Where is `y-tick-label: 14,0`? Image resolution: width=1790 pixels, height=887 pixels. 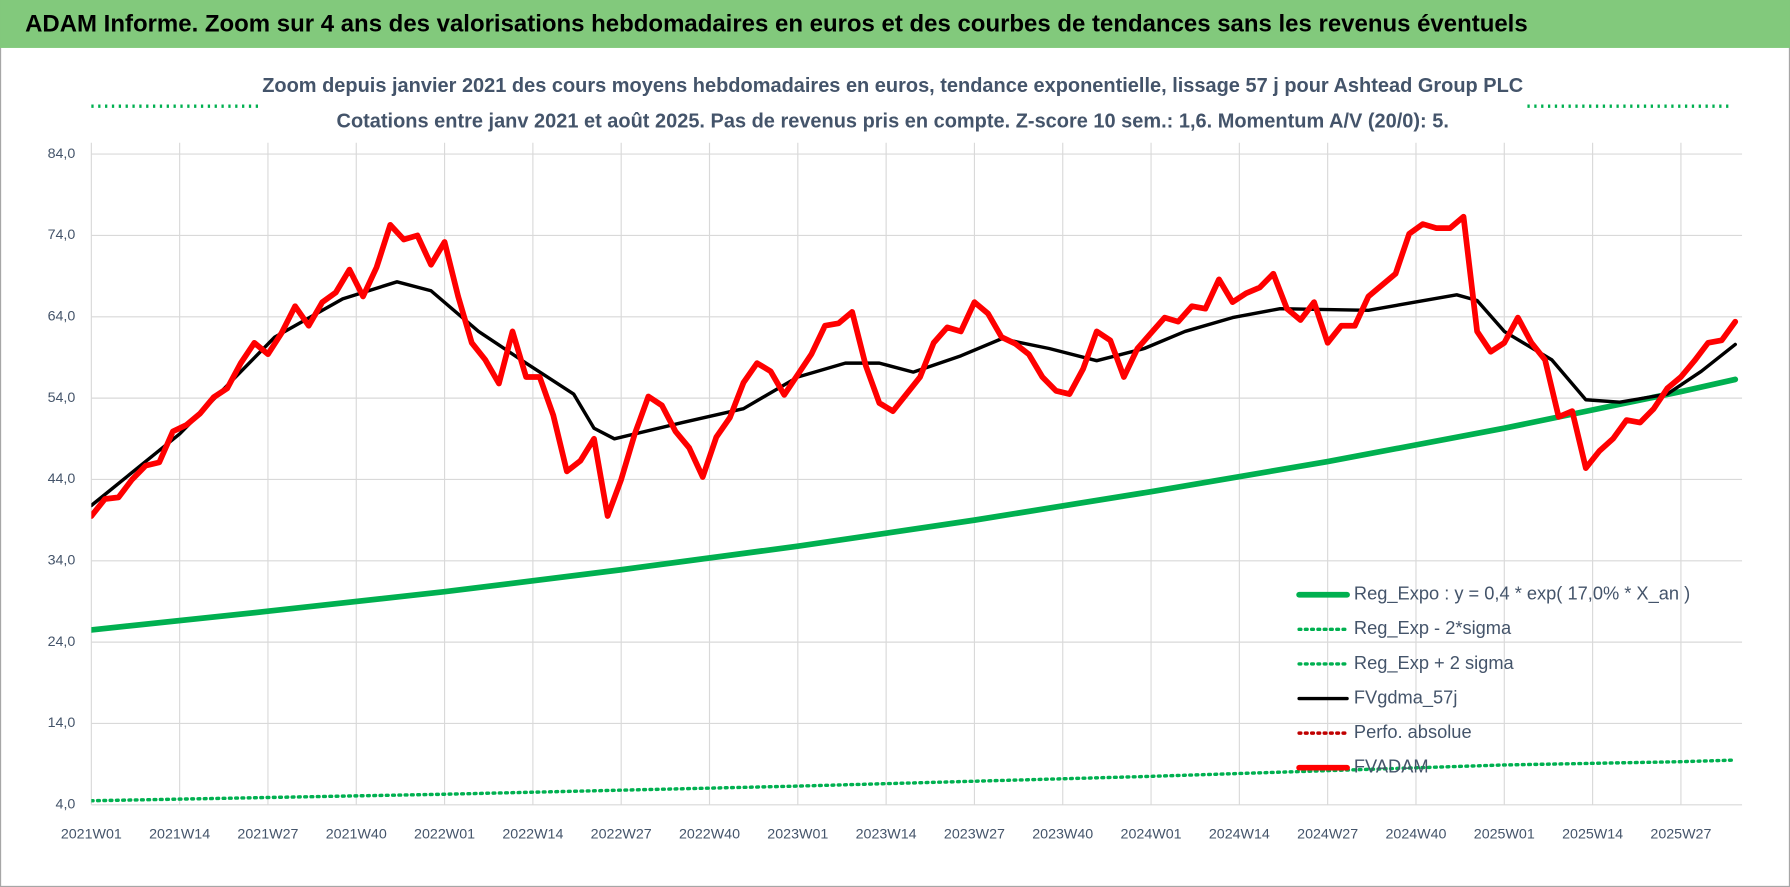 y-tick-label: 14,0 is located at coordinates (62, 723).